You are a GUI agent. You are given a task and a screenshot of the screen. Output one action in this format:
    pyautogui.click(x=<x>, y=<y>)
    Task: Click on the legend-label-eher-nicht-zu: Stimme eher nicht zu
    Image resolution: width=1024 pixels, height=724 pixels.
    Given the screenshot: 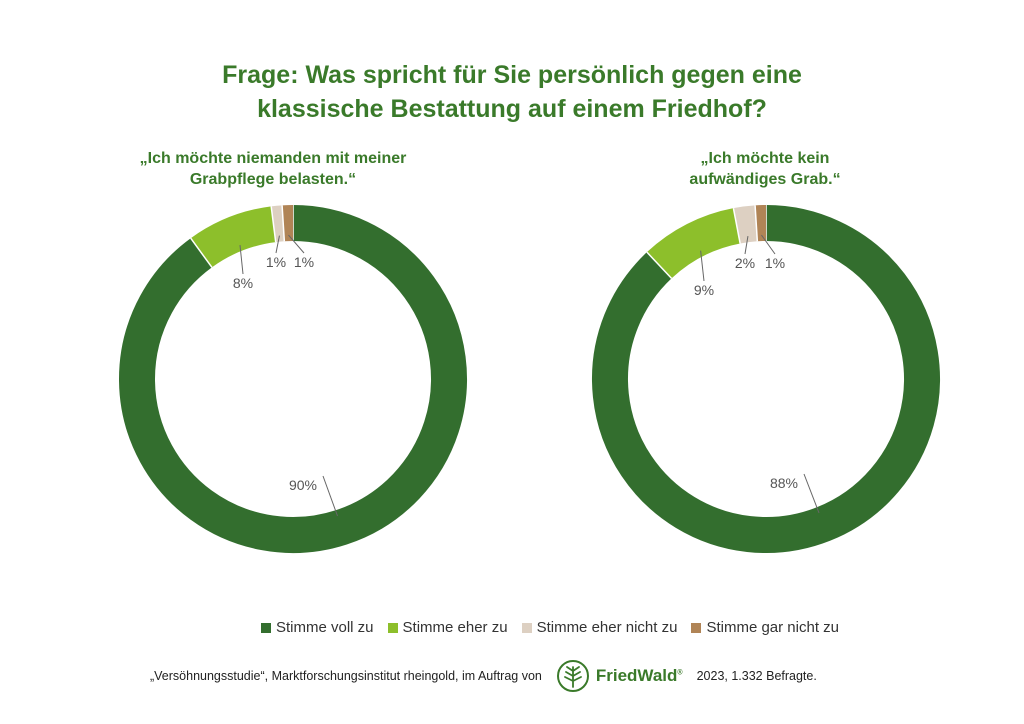 What is the action you would take?
    pyautogui.click(x=607, y=627)
    